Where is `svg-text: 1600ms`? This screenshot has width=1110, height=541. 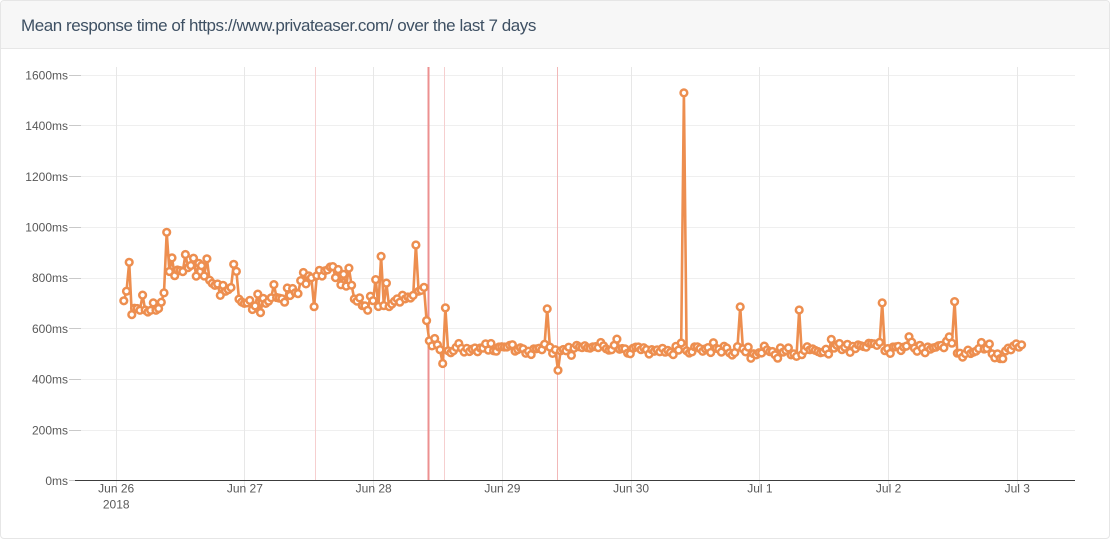
svg-text: 1600ms is located at coordinates (46, 75).